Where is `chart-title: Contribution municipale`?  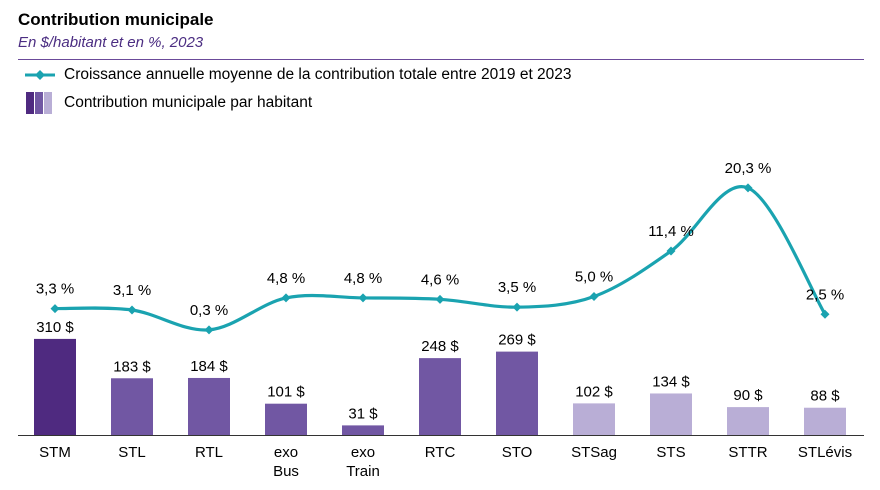 chart-title: Contribution municipale is located at coordinates (116, 19).